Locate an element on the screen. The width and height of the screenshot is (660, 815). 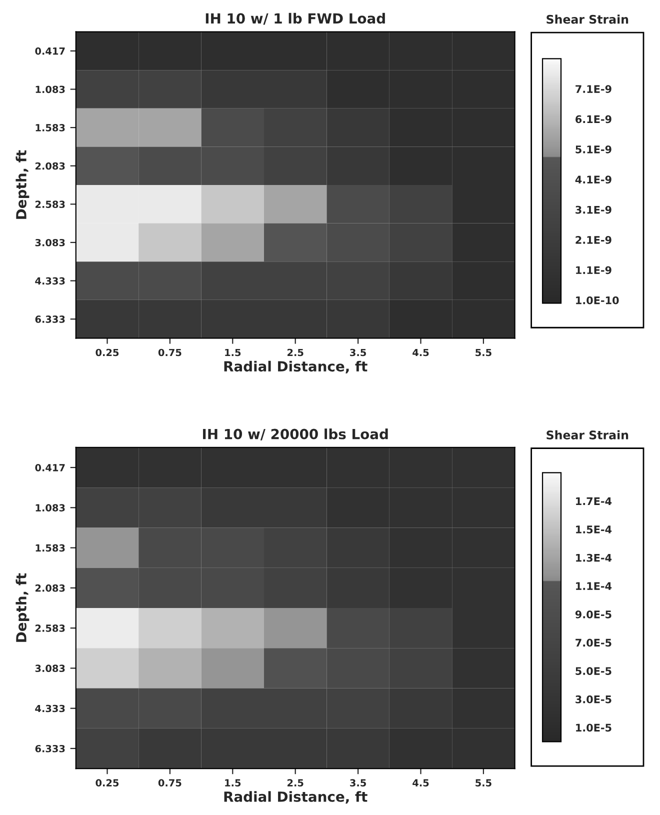
color-bar-label: 2.1E-9 is located at coordinates (594, 240).